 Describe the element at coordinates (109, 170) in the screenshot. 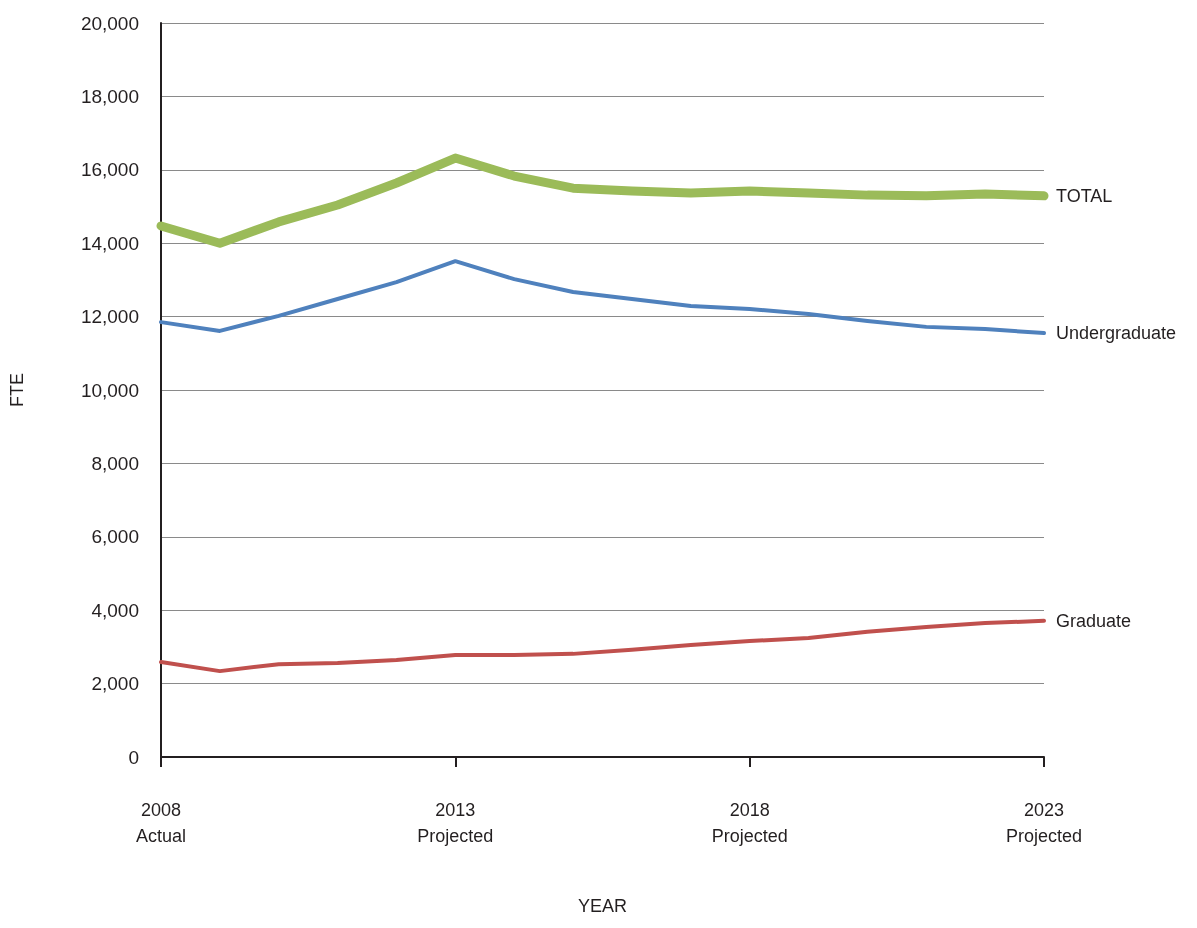

I see `y-tick-label: 16,000` at that location.